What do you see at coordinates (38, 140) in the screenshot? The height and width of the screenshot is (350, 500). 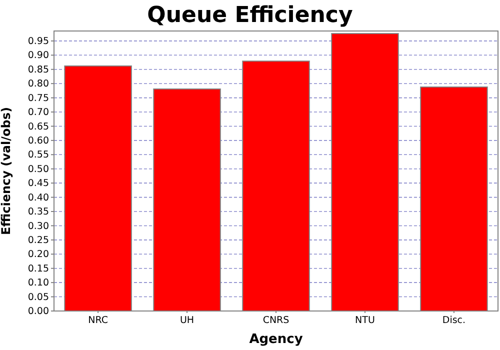 I see `y-tick-label: 0.60` at bounding box center [38, 140].